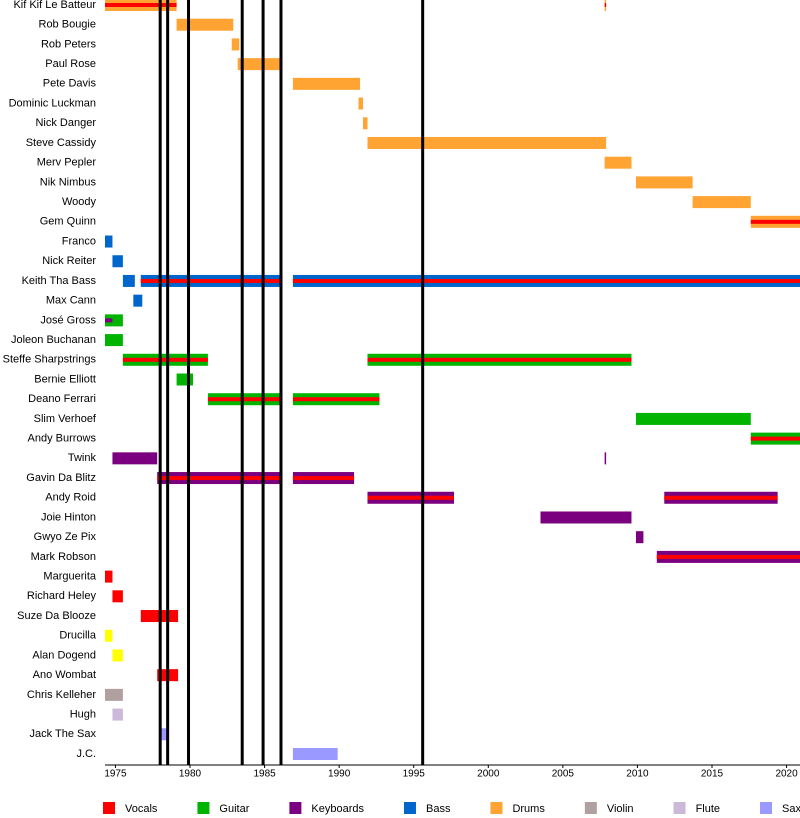 The image size is (800, 818). I want to click on member-name: Slim Verhoef, so click(65, 419).